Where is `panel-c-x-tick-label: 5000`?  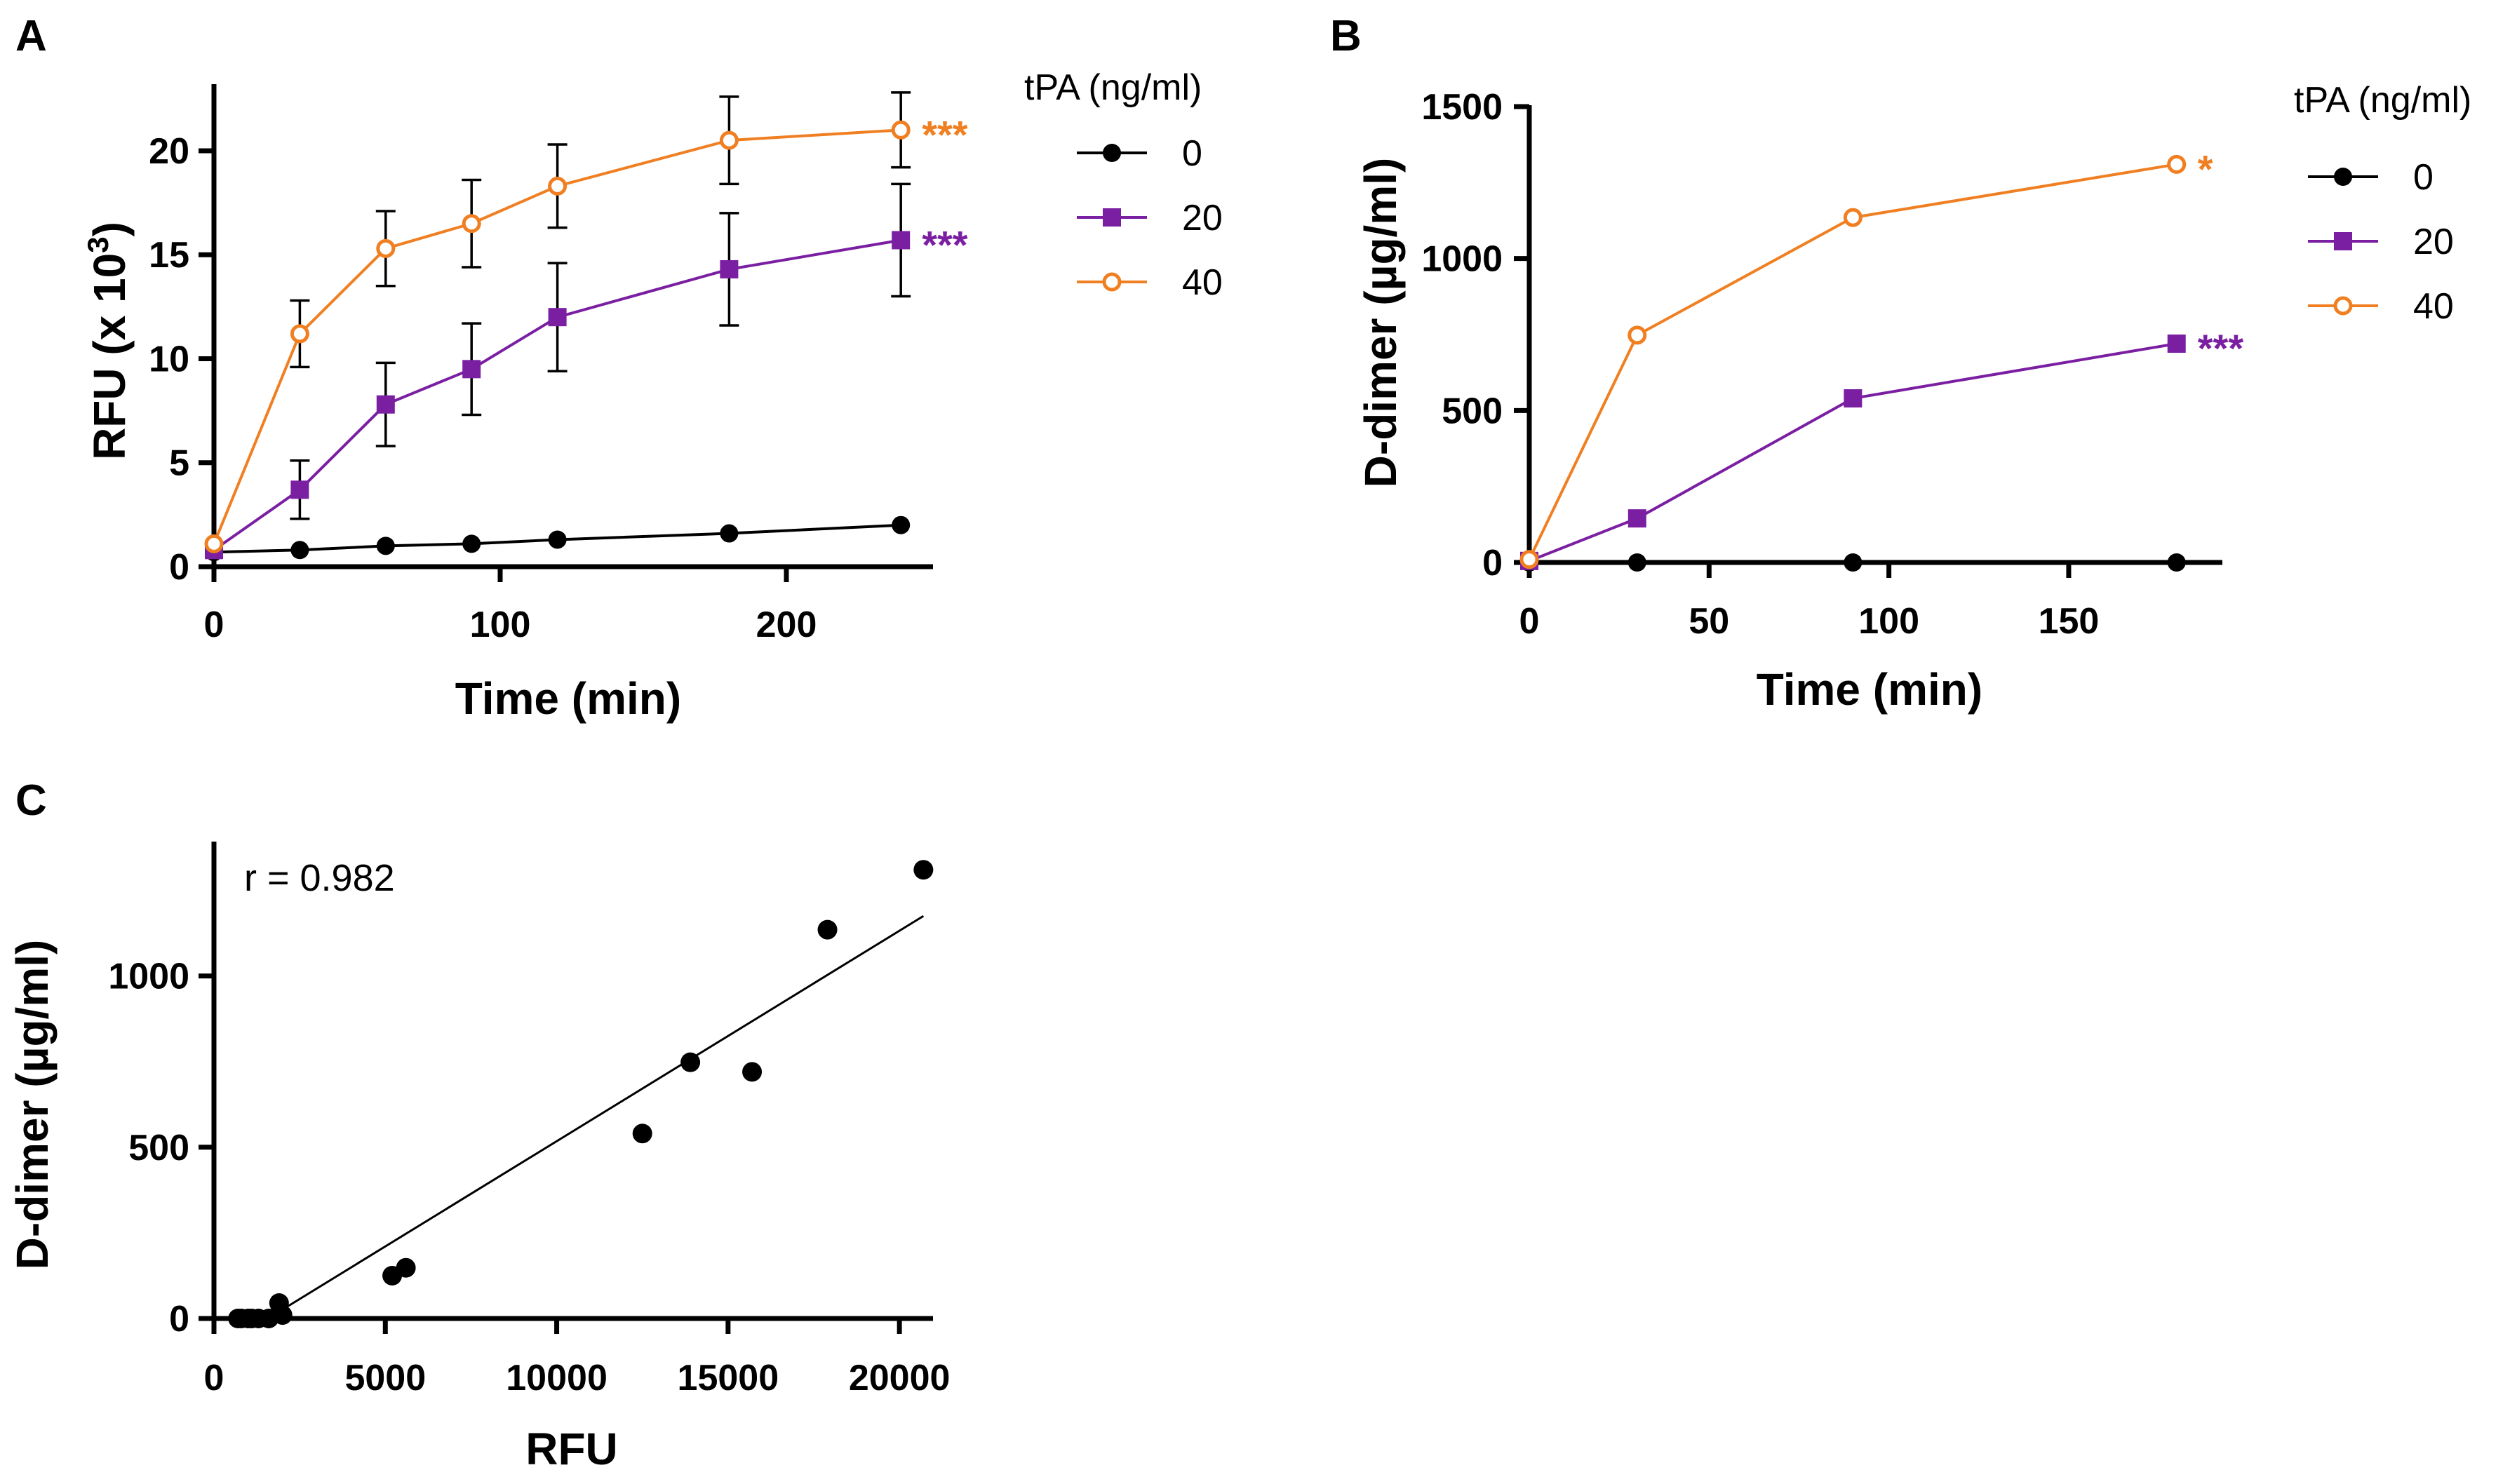
panel-c-x-tick-label: 5000 is located at coordinates (385, 1378).